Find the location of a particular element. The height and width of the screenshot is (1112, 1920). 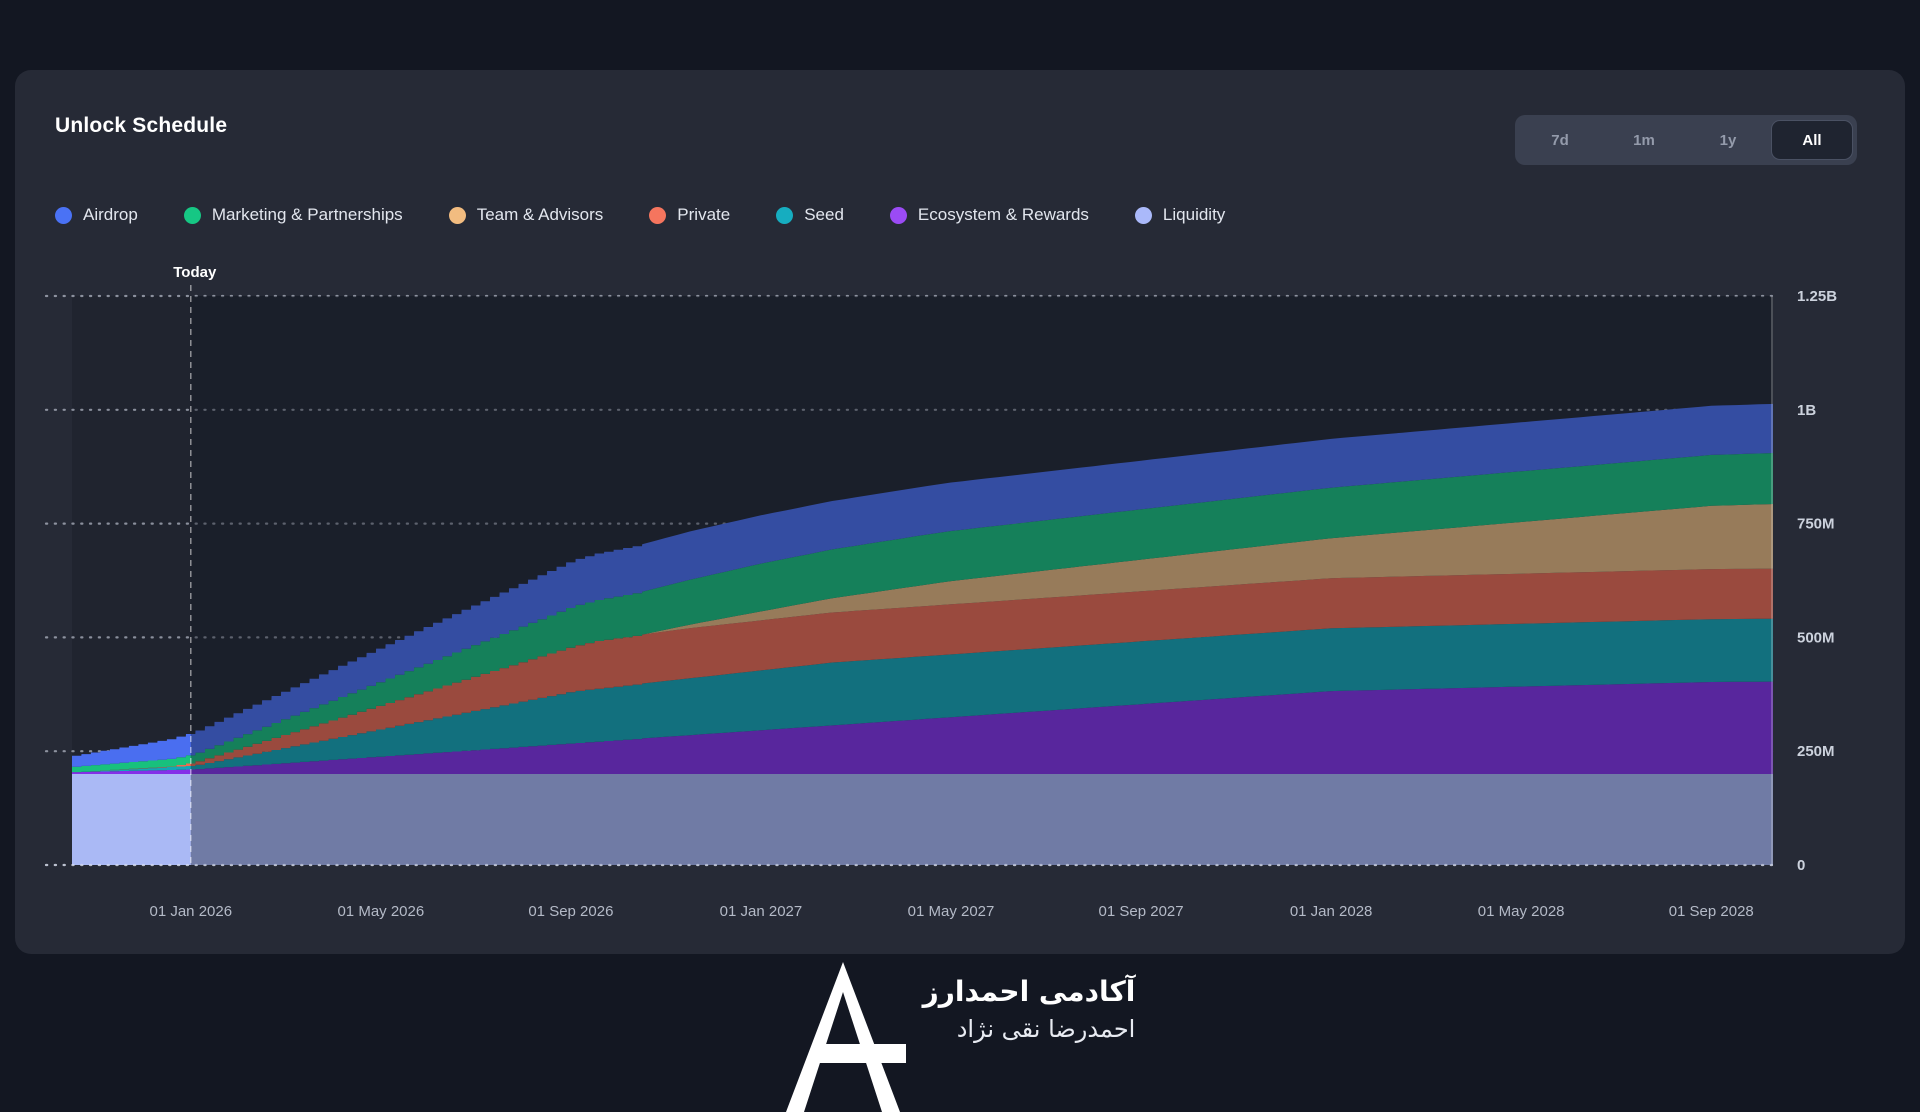

footer-brand: آکادمی احمدارز احمدرضا نقی نژاد is located at coordinates (960, 1037).